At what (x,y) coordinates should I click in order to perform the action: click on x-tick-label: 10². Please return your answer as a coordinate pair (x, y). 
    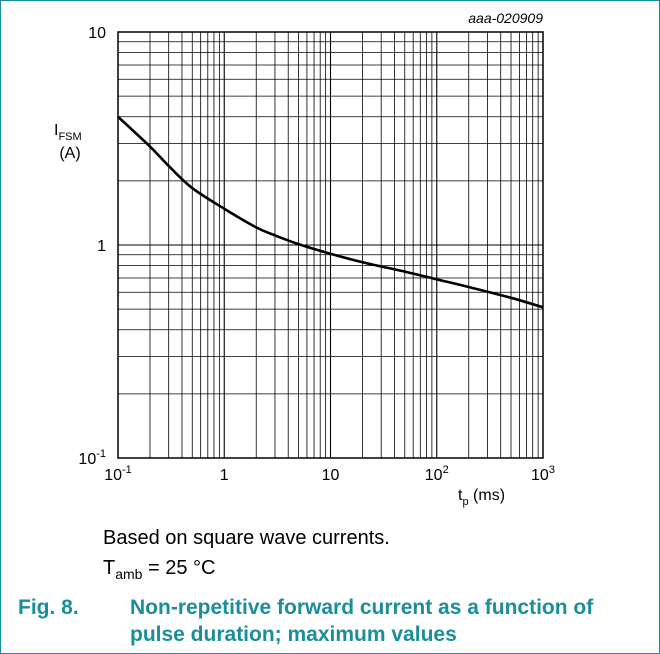
    Looking at the image, I should click on (437, 474).